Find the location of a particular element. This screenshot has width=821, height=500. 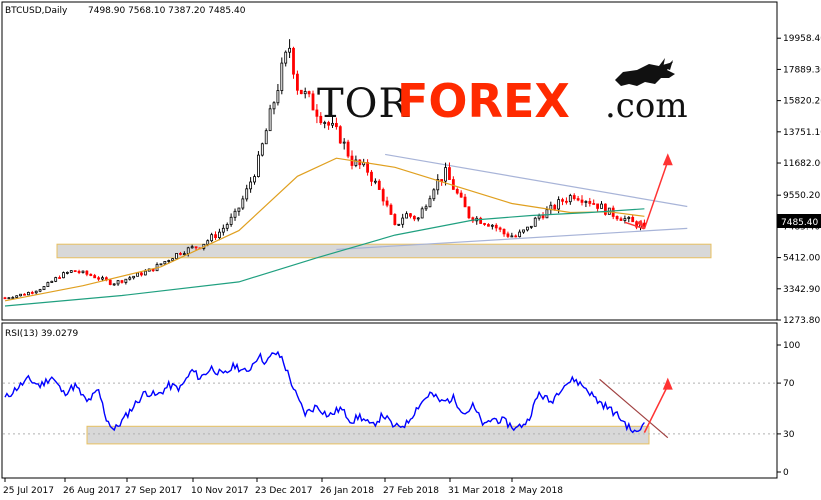

projection-up-arrowhead is located at coordinates (667, 159).